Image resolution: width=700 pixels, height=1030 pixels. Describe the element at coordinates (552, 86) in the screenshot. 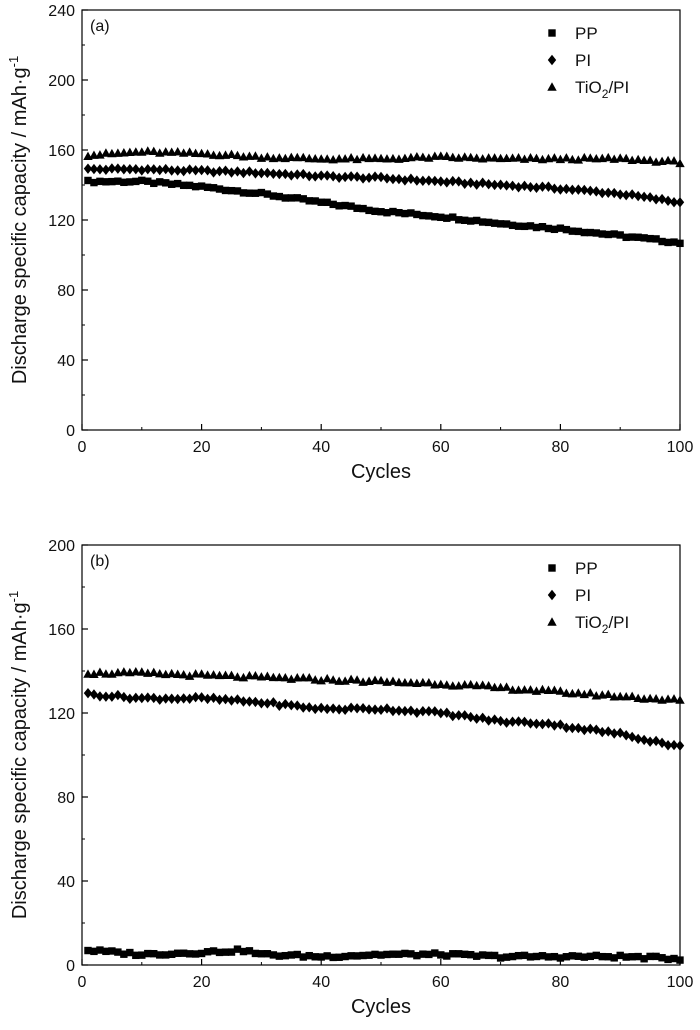

I see `legend-marker` at that location.